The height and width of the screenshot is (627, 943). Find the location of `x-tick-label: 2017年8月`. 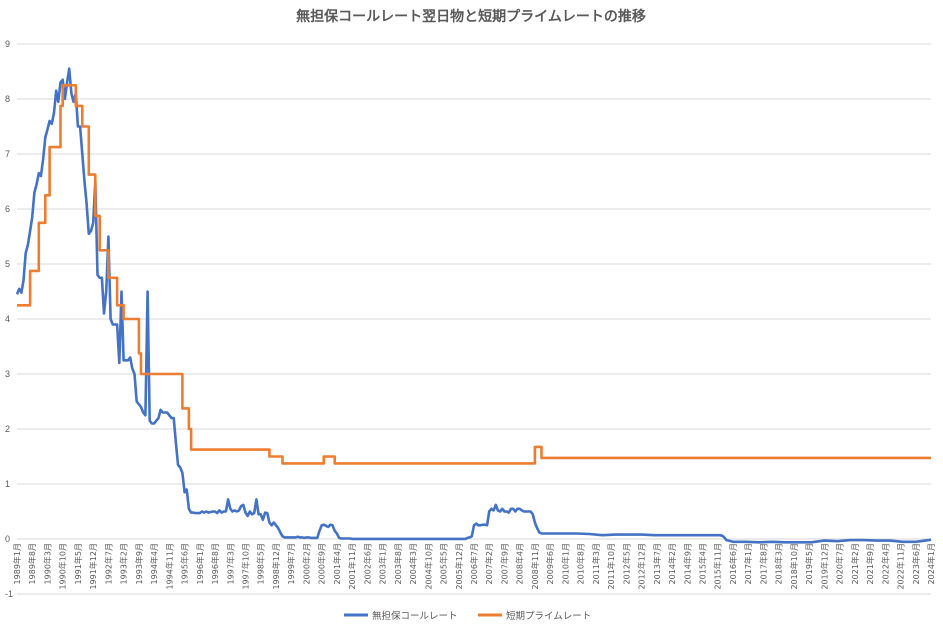

x-tick-label: 2017年8月 is located at coordinates (763, 563).